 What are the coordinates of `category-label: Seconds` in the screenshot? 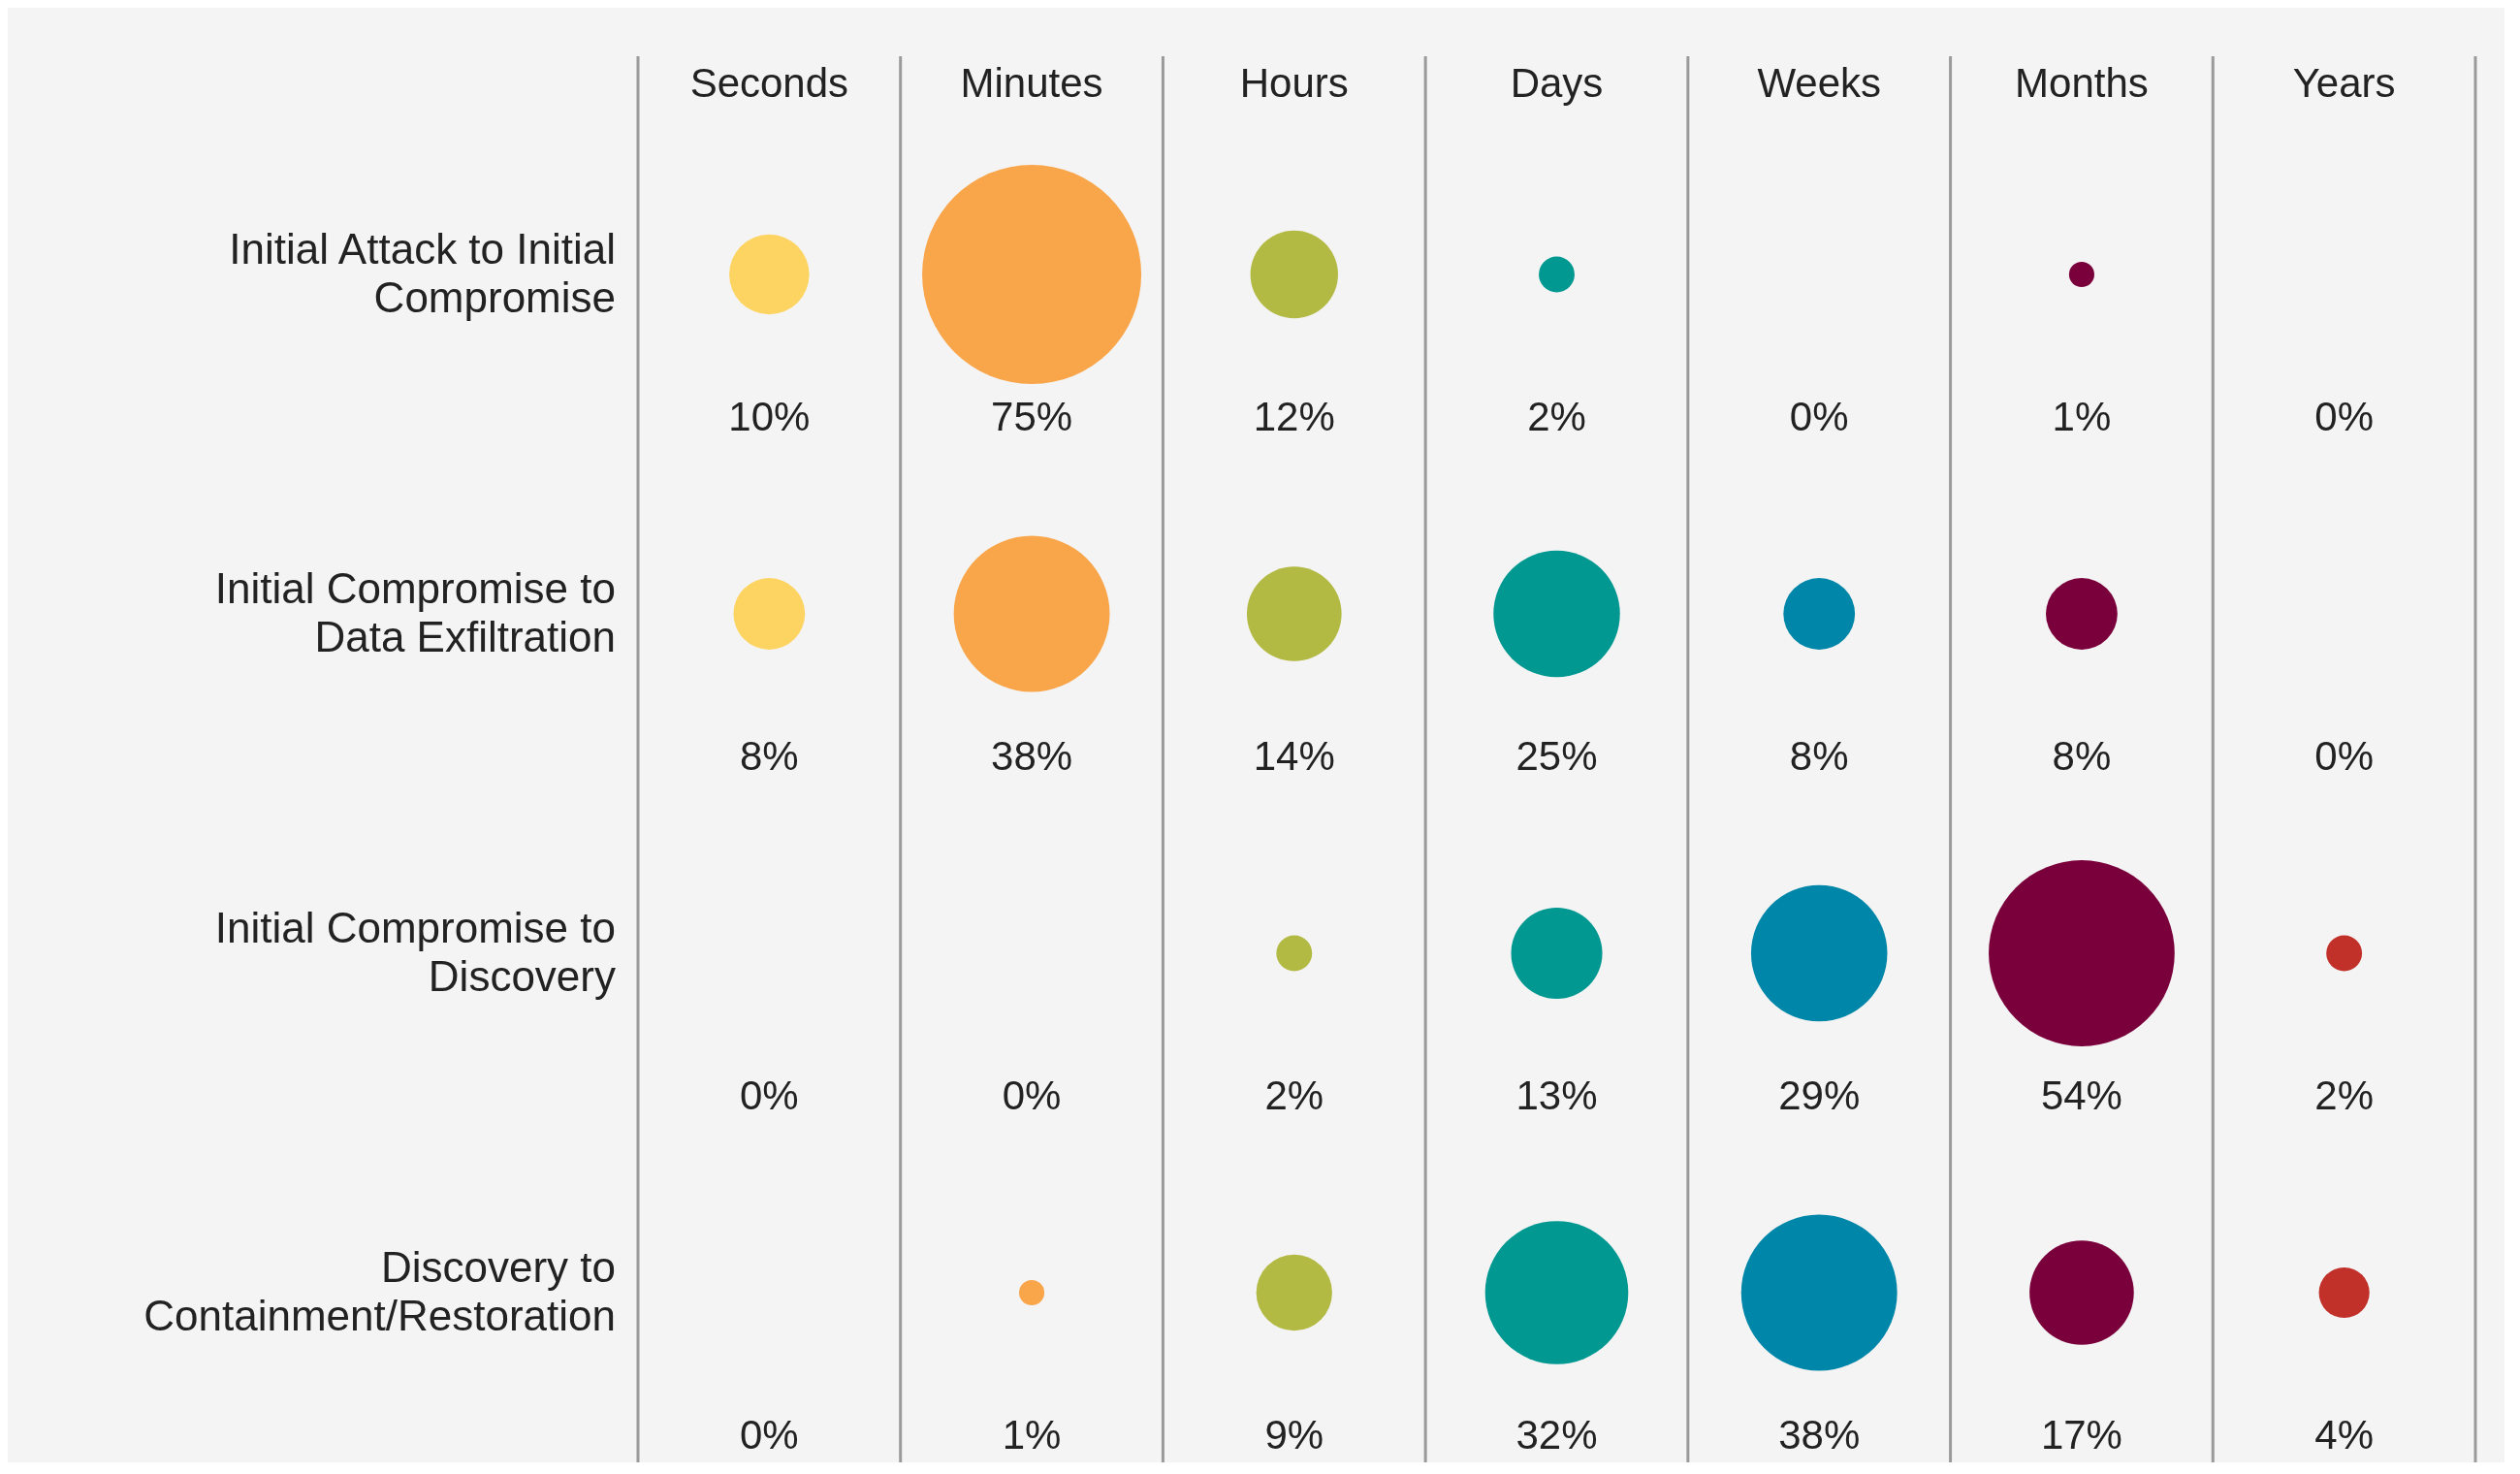 It's located at (769, 83).